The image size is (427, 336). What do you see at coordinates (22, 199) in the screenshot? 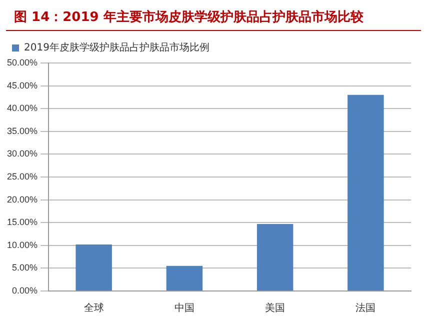
I see `y-tick-label: 20.00%` at bounding box center [22, 199].